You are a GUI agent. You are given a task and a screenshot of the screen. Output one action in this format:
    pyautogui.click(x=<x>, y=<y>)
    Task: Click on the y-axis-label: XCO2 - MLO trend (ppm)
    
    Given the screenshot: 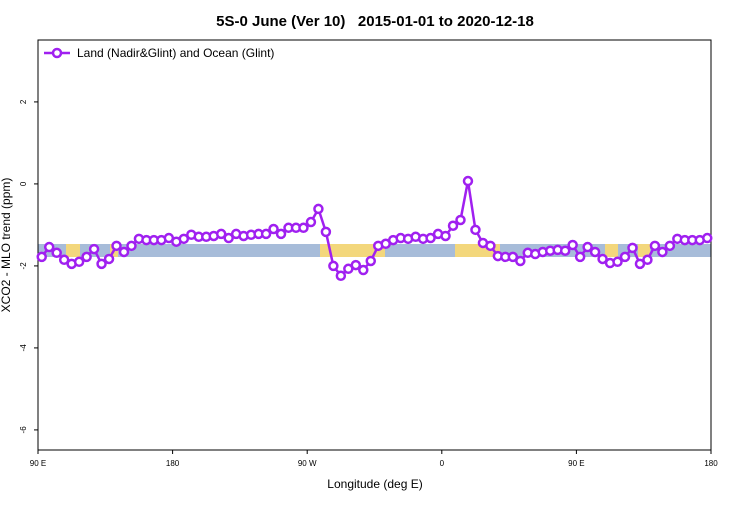 What is the action you would take?
    pyautogui.click(x=6, y=245)
    